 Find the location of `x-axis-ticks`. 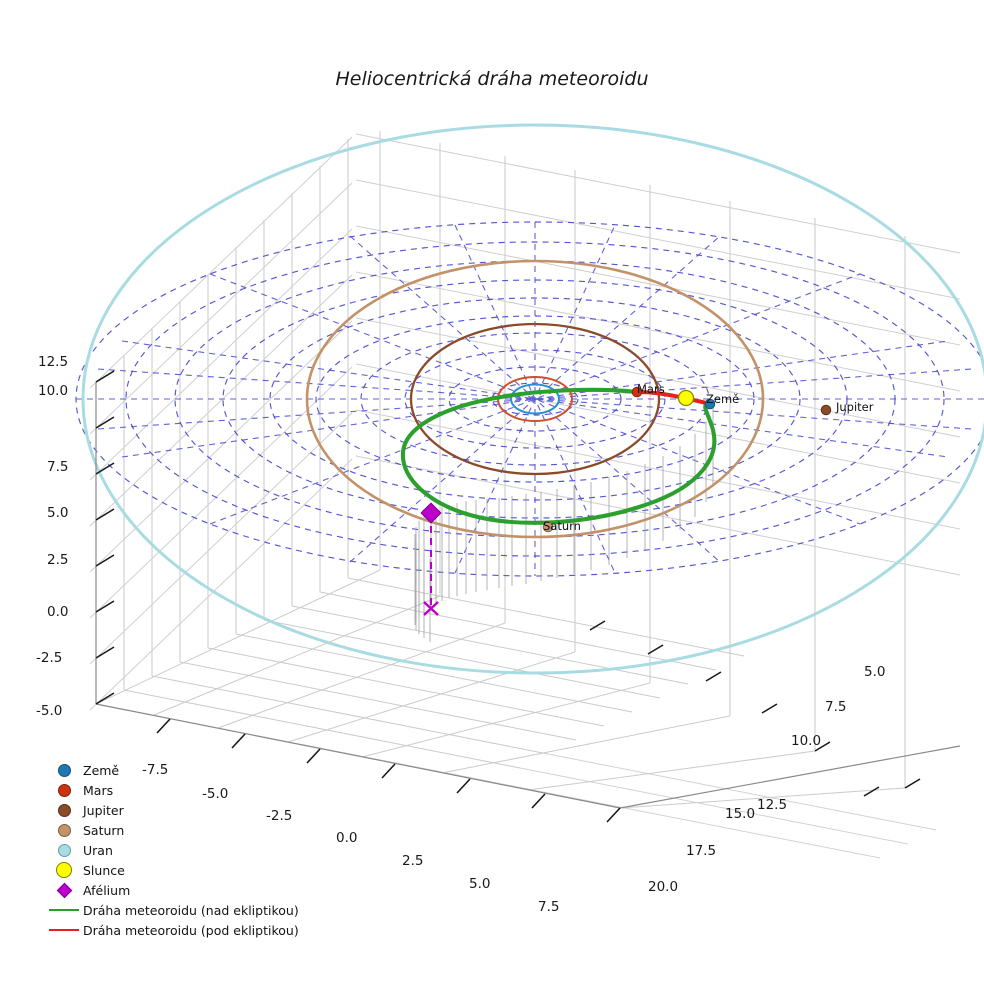

x-axis-ticks is located at coordinates (388, 770).